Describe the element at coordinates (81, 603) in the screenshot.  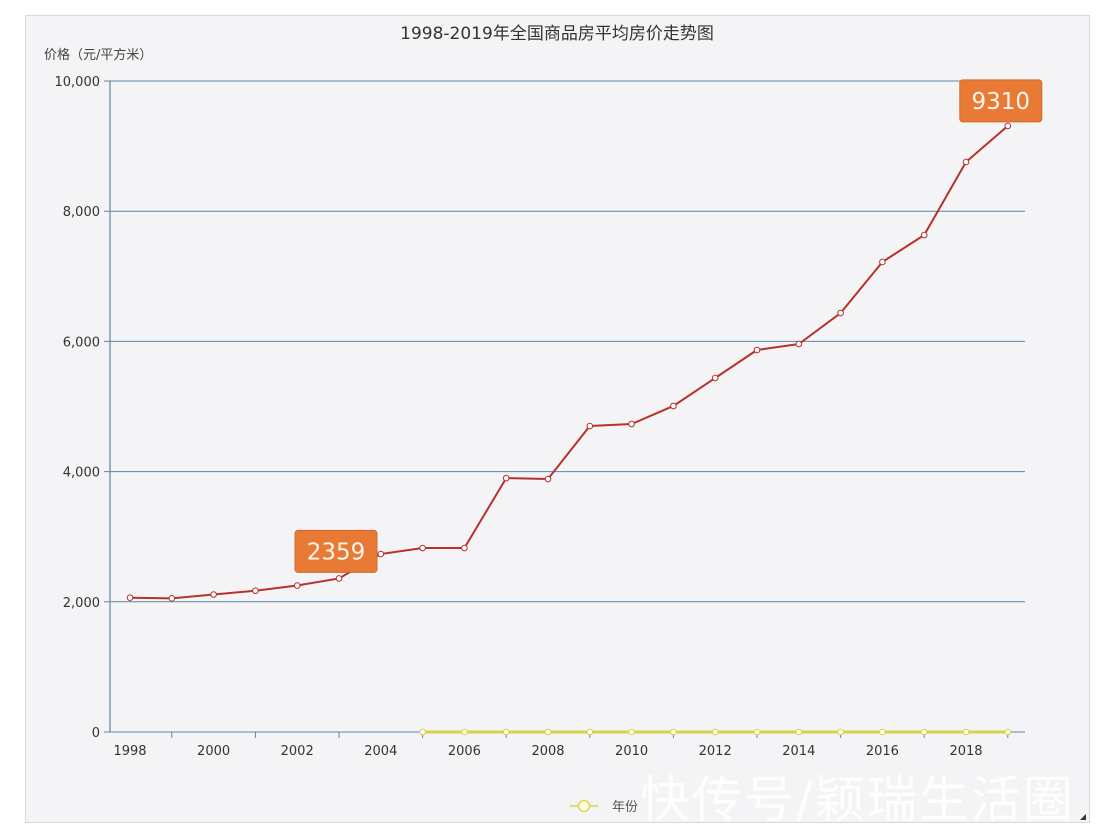
I see `y-tick-label: 2,000` at that location.